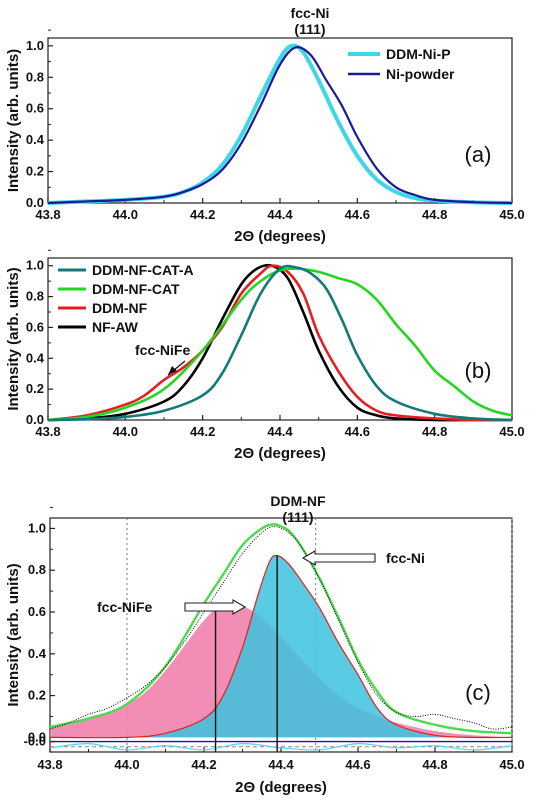 The height and width of the screenshot is (805, 550). I want to click on panel-b-legend-label-nf-aw: NF-AW, so click(115, 327).